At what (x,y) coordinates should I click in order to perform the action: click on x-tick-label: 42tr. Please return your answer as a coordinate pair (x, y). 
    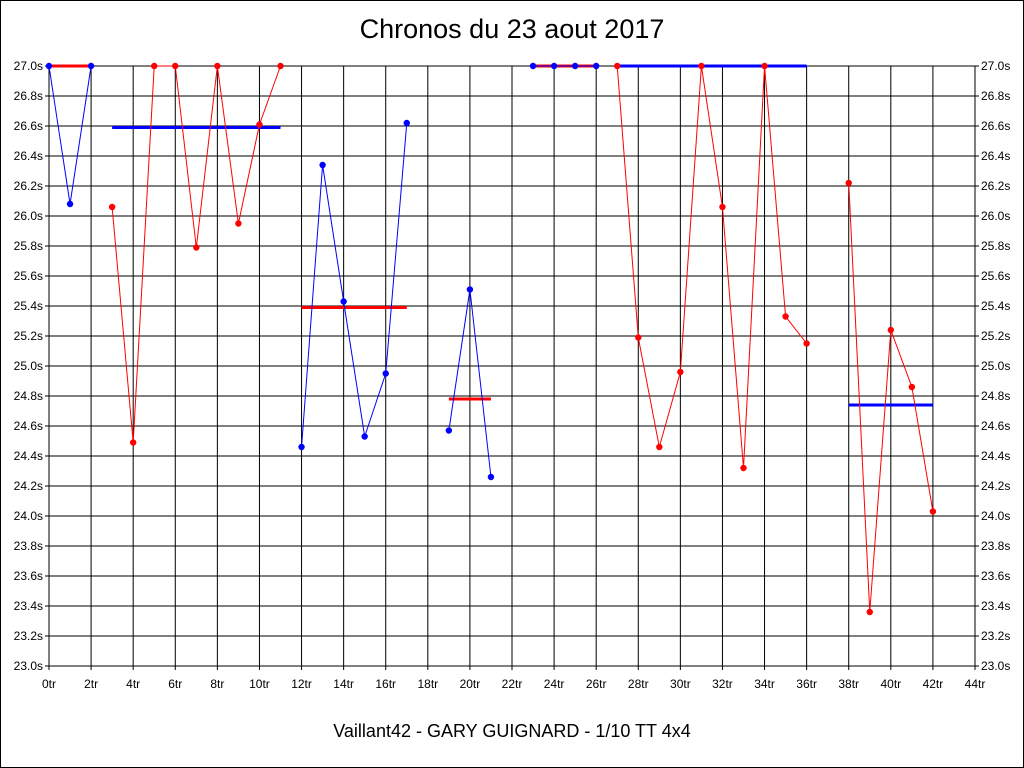
    Looking at the image, I should click on (933, 684).